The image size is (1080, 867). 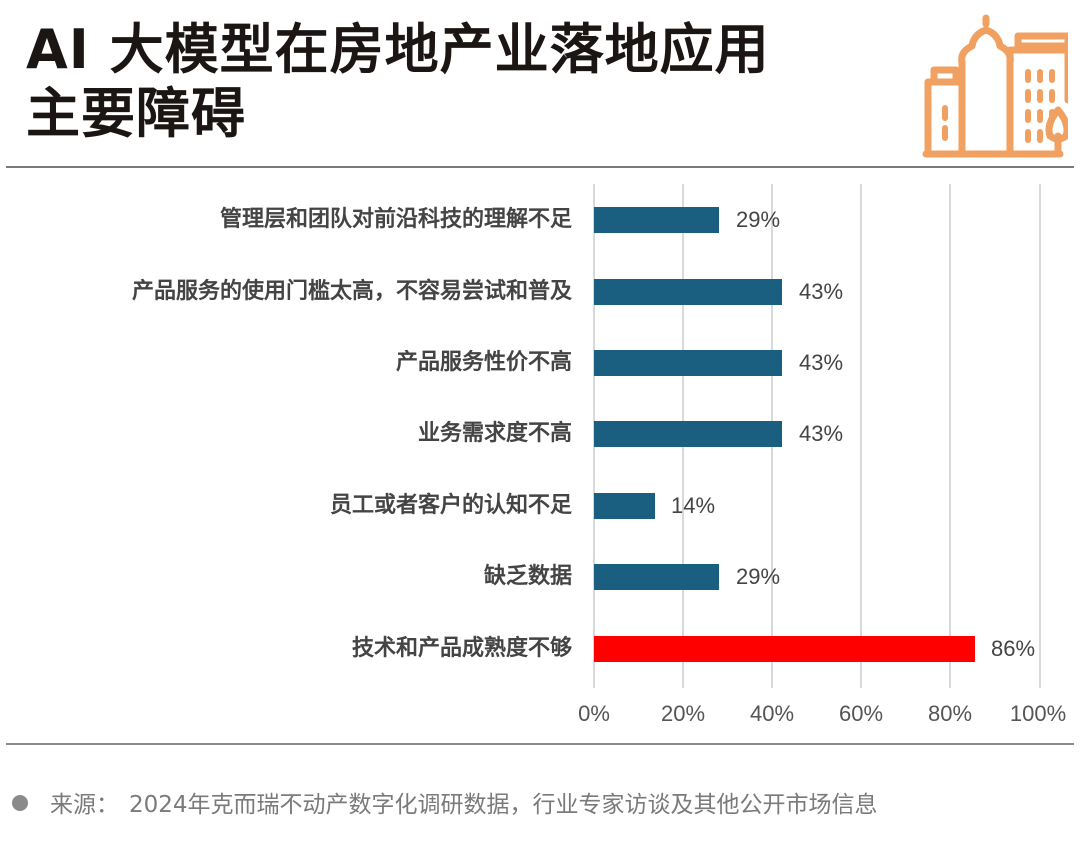 I want to click on chart-title: AI 大模型在房地产业落地应用 主要障碍, so click(x=456, y=82).